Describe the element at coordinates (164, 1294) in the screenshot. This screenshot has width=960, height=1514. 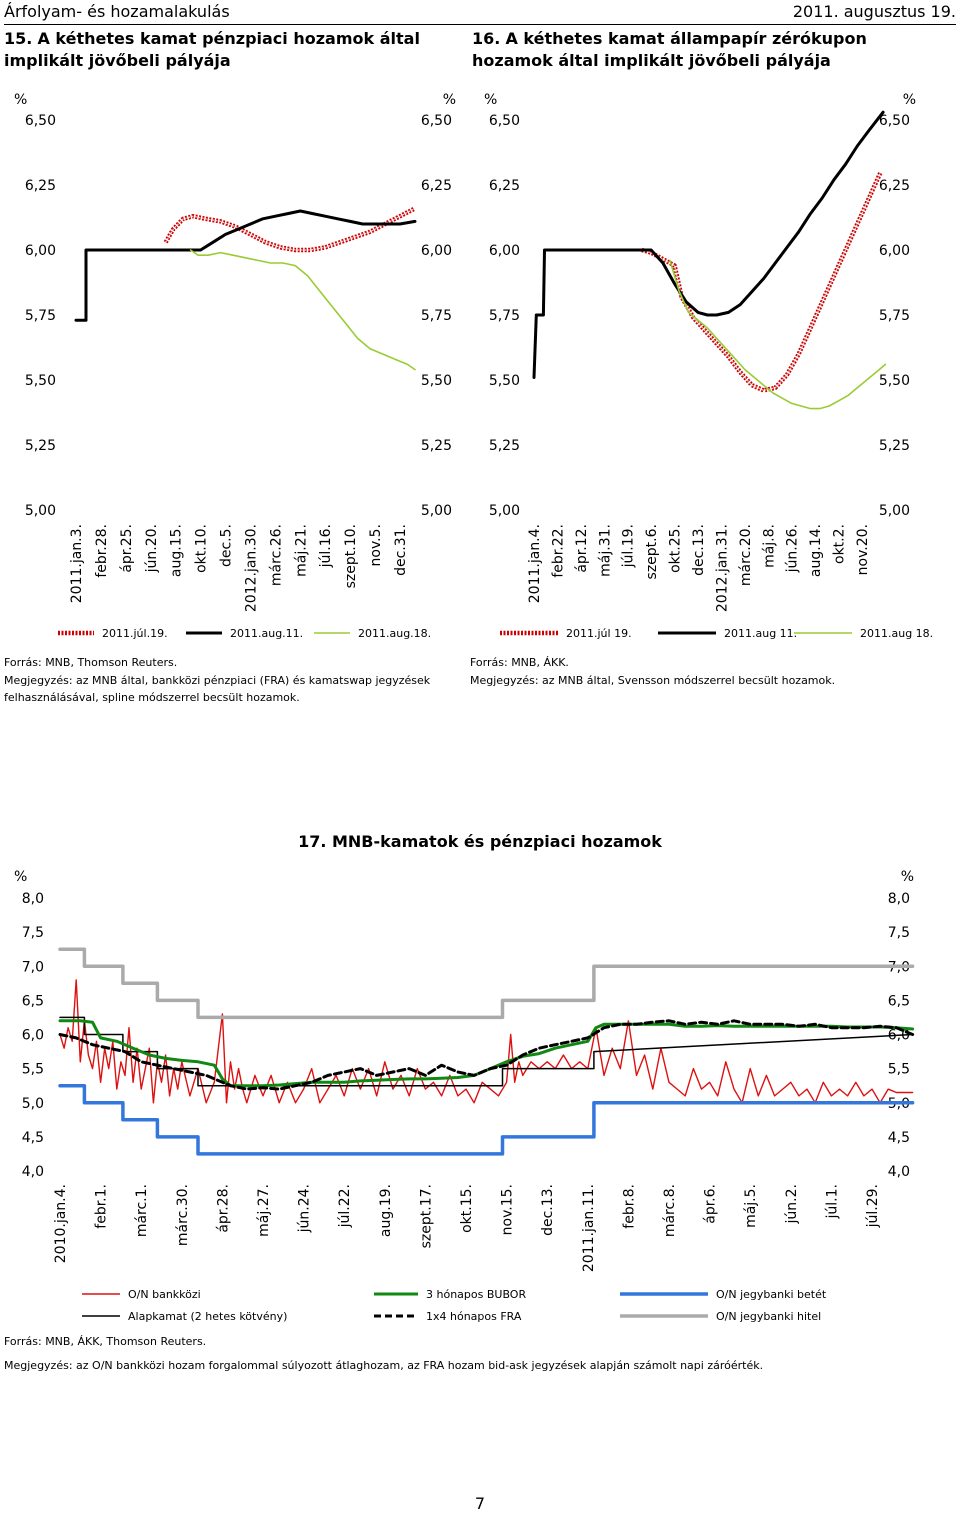
I see `chart17-legend-label: O/N bankközi` at that location.